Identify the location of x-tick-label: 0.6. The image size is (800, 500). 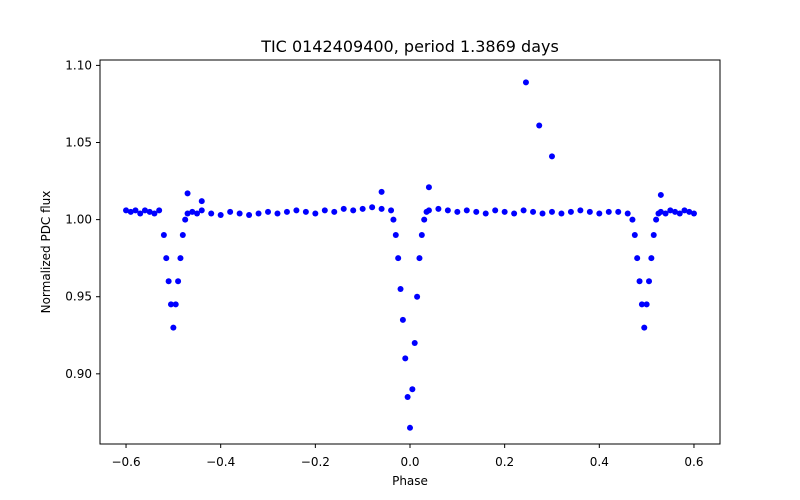
(693, 462).